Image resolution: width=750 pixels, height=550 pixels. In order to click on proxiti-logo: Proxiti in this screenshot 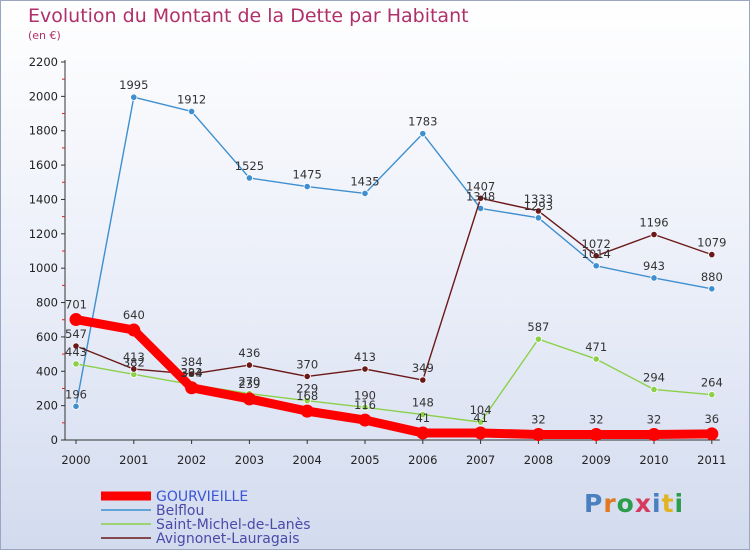, I will do `click(634, 503)`.